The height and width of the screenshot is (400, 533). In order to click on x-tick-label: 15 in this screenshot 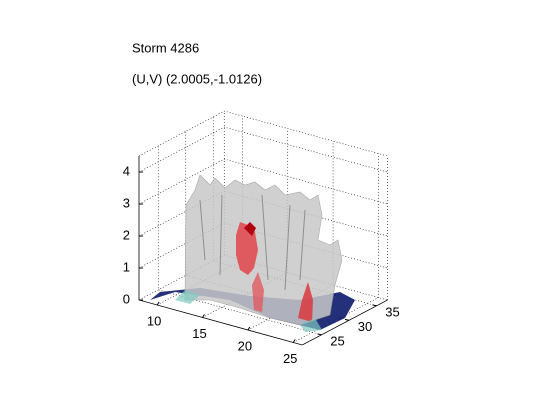, I will do `click(199, 333)`.